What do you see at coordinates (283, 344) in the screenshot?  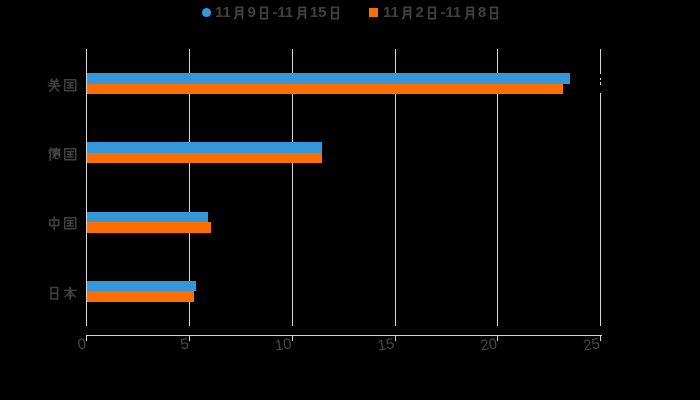 I see `svg-text: 10` at bounding box center [283, 344].